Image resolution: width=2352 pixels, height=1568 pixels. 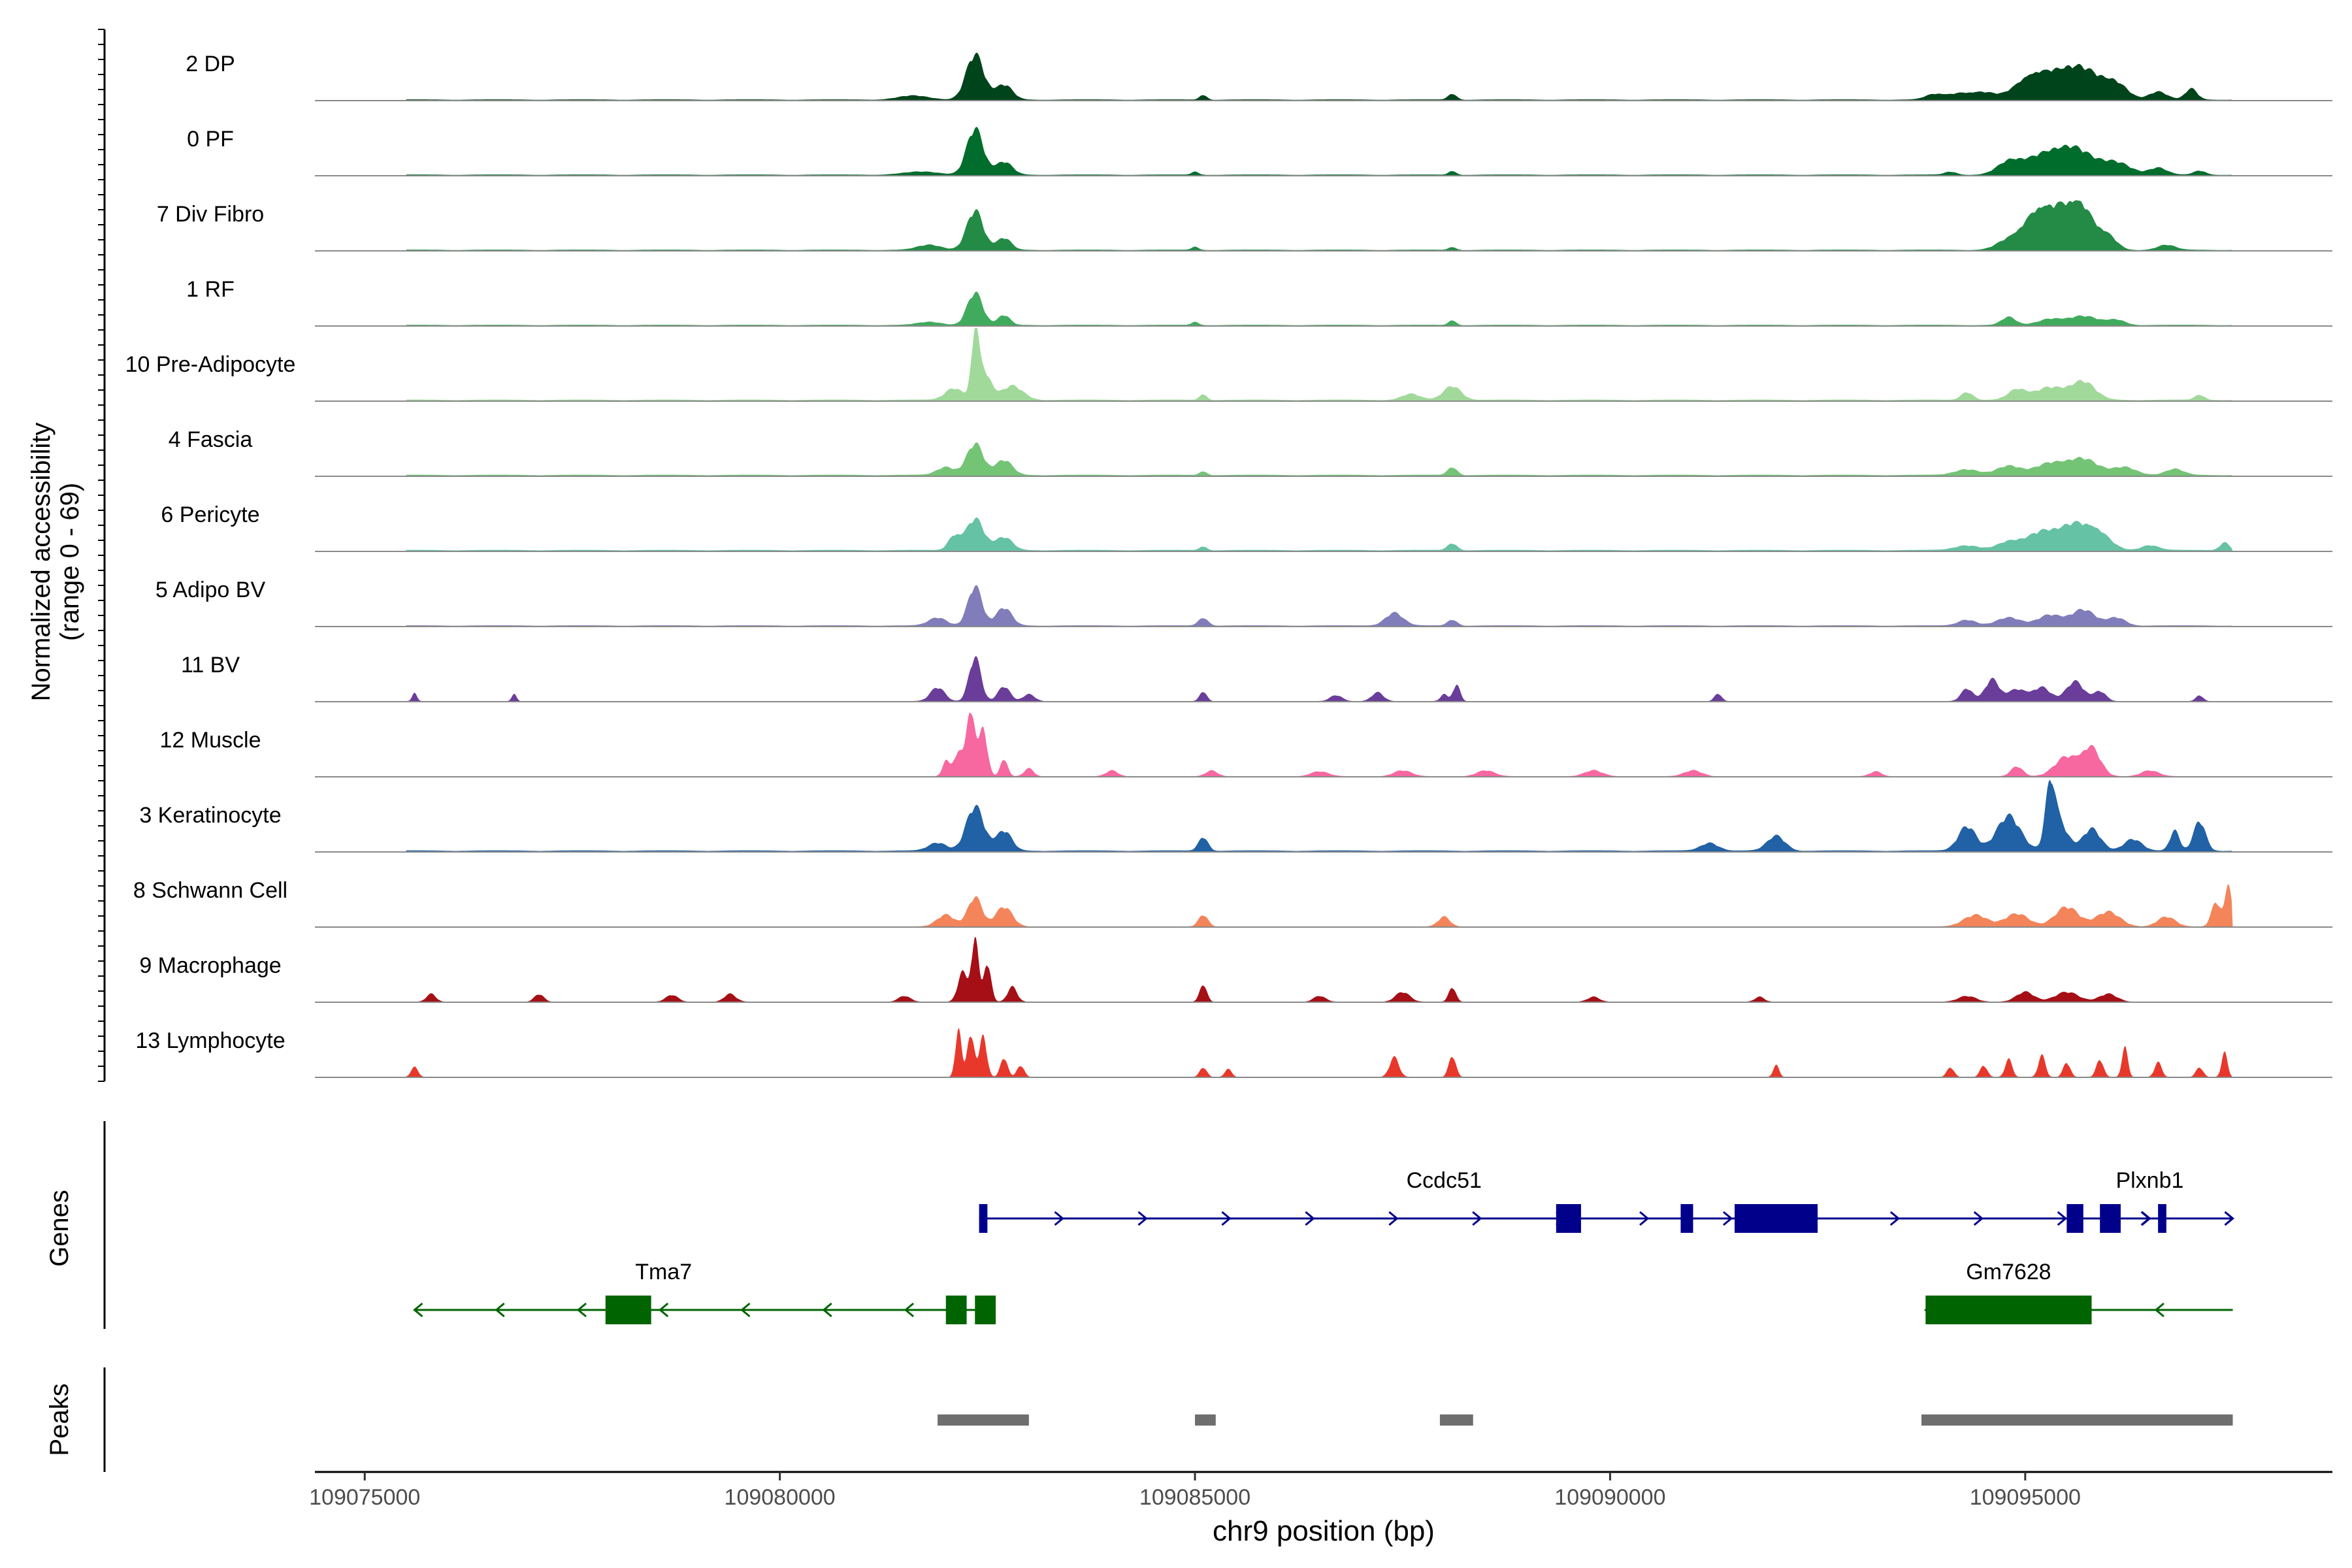 I want to click on coverage-area-12-muscle, so click(x=1319, y=744).